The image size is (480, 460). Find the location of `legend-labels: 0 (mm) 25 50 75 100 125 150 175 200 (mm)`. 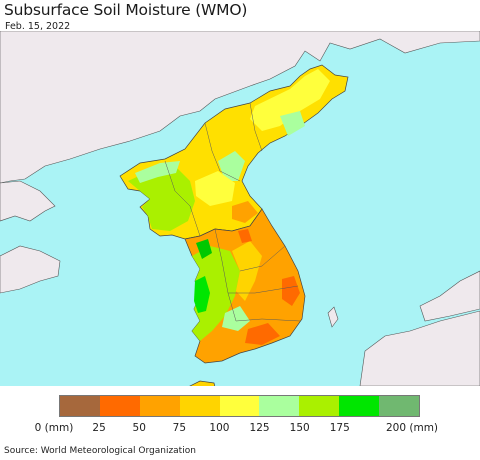

legend-labels: 0 (mm) 25 50 75 100 125 150 175 200 (mm) is located at coordinates (240, 429).